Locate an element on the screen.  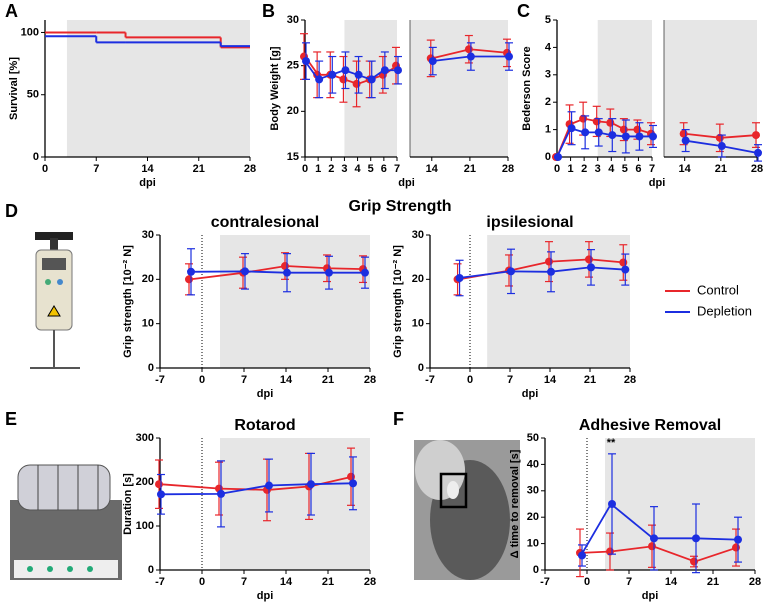
annotation: ** is located at coordinates (611, 443).